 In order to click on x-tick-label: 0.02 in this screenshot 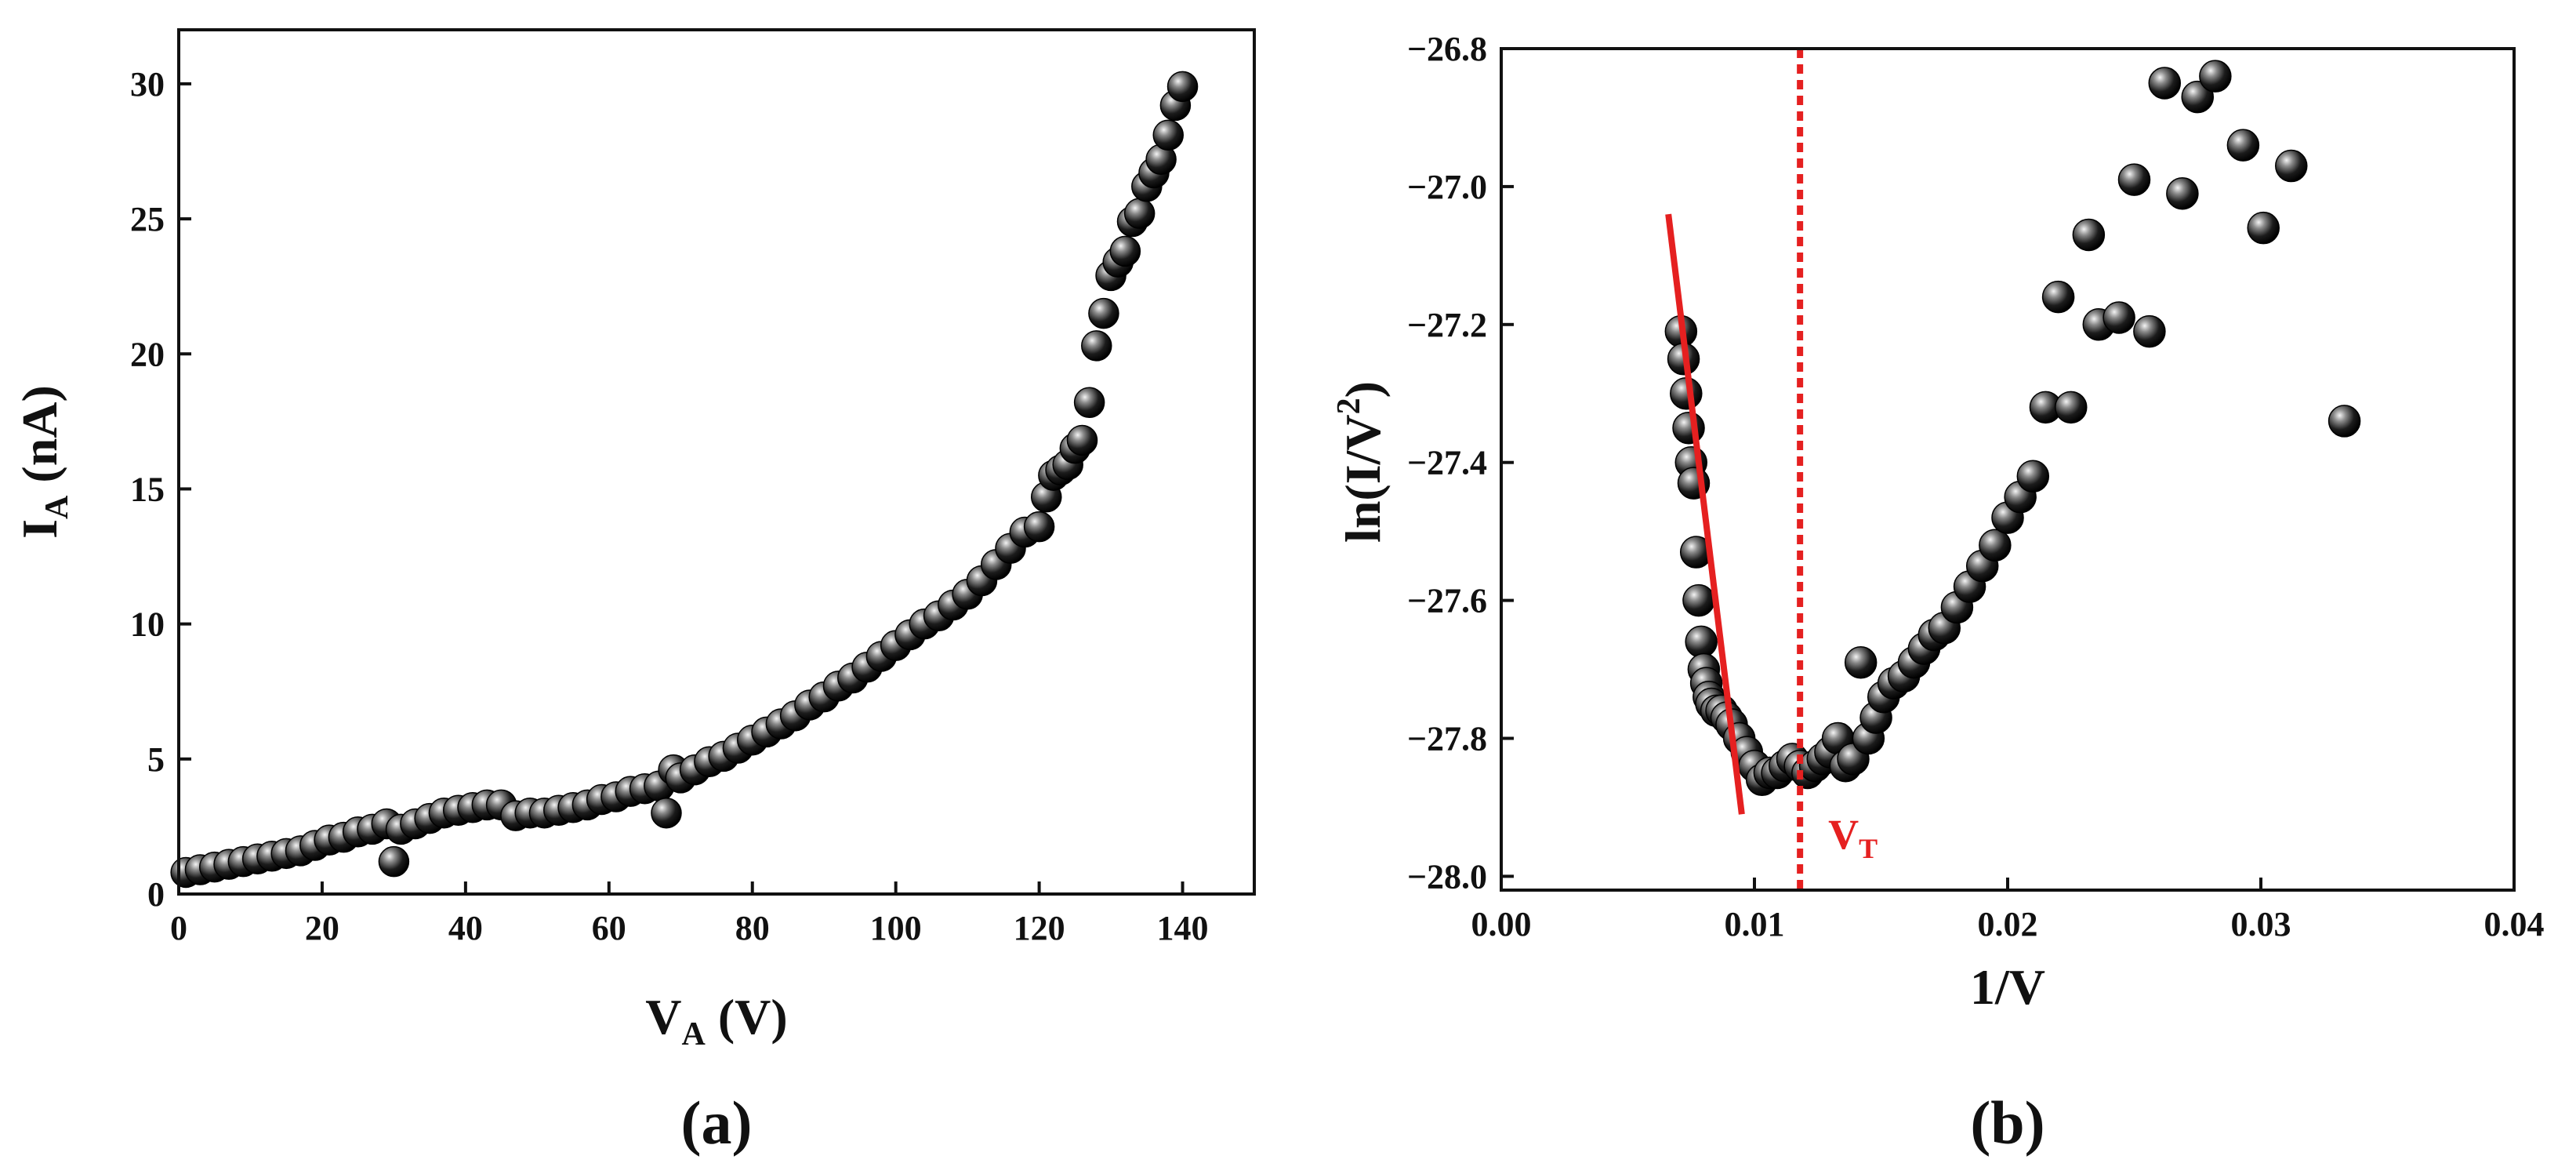, I will do `click(2008, 924)`.